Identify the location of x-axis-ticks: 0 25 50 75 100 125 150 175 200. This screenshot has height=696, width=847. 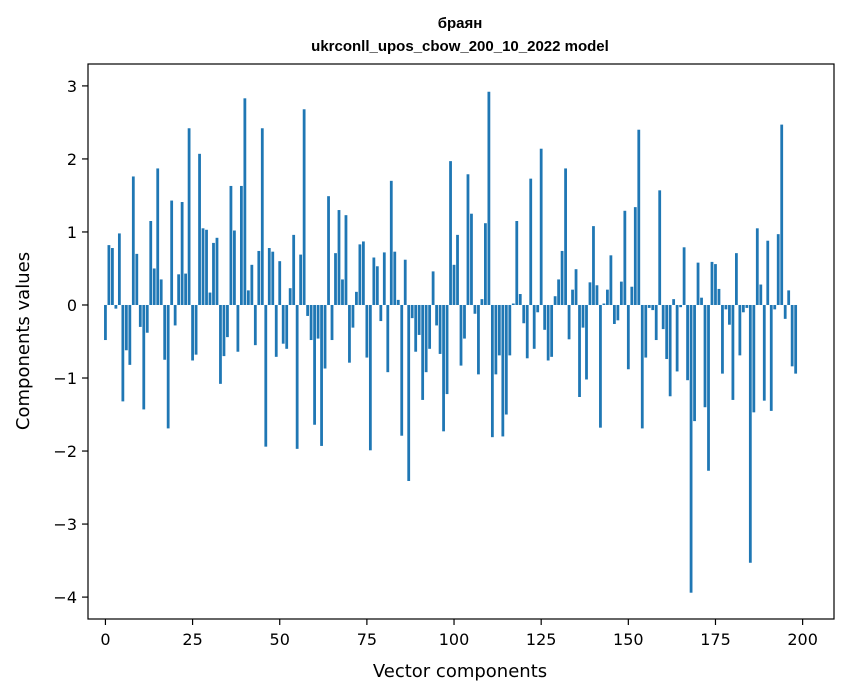
(459, 634).